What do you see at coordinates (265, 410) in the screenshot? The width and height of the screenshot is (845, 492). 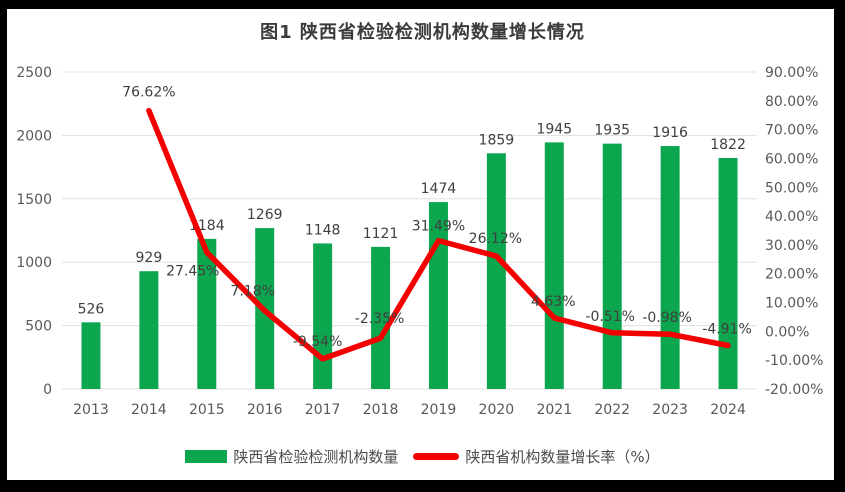 I see `x-axis-tick-label: 2016` at bounding box center [265, 410].